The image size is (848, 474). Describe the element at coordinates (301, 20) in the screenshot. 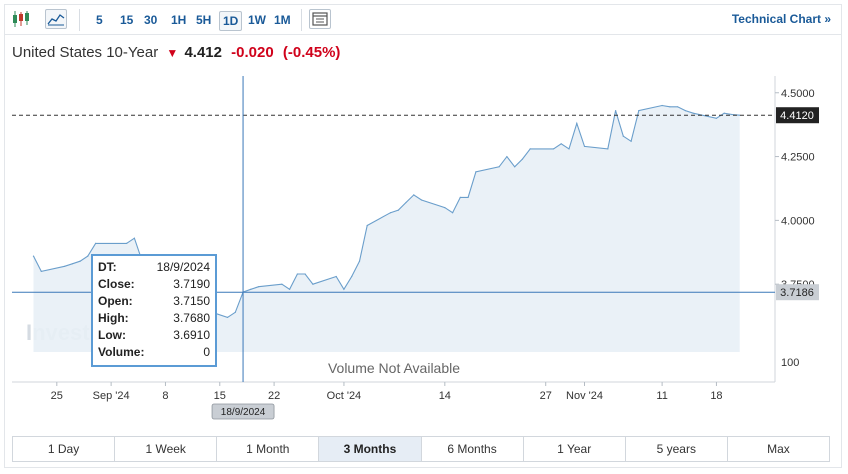

I see `toolbar-separator` at that location.